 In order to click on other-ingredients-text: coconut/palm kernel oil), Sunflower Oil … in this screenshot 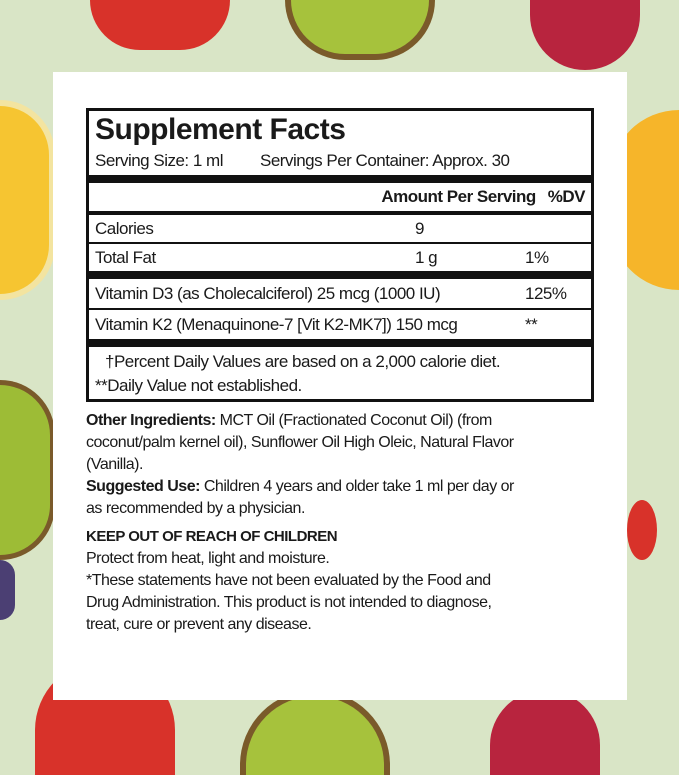, I will do `click(300, 442)`.